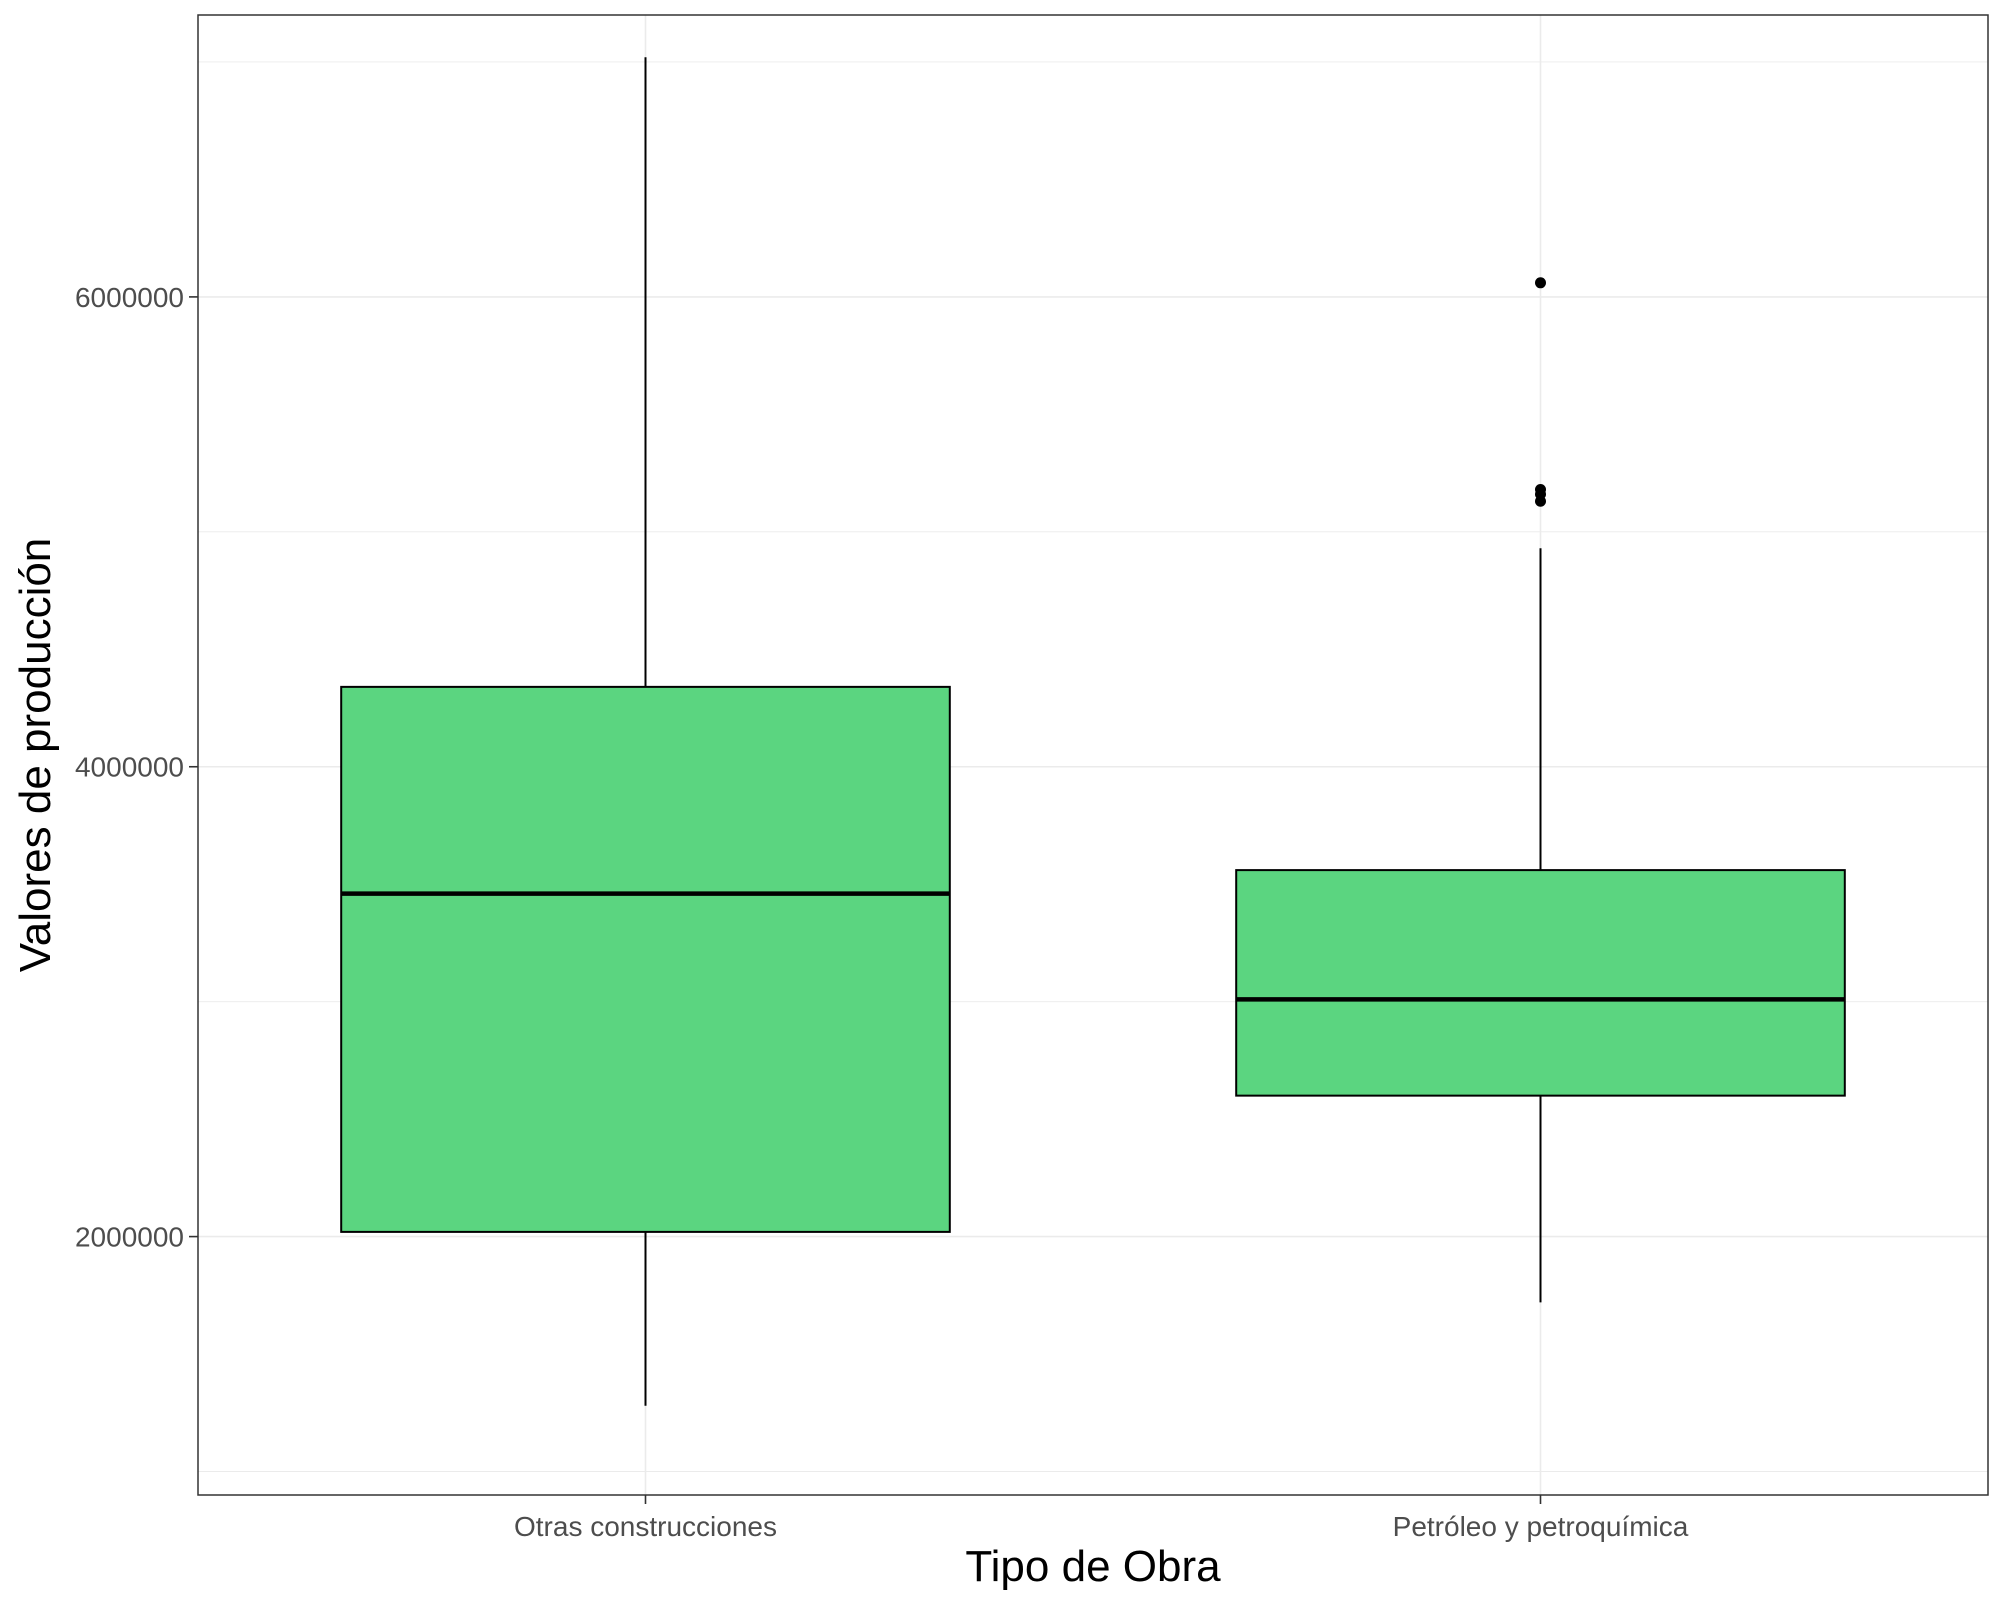  What do you see at coordinates (1541, 1526) in the screenshot?
I see `x-tick-label: Petróleo y petroquímica` at bounding box center [1541, 1526].